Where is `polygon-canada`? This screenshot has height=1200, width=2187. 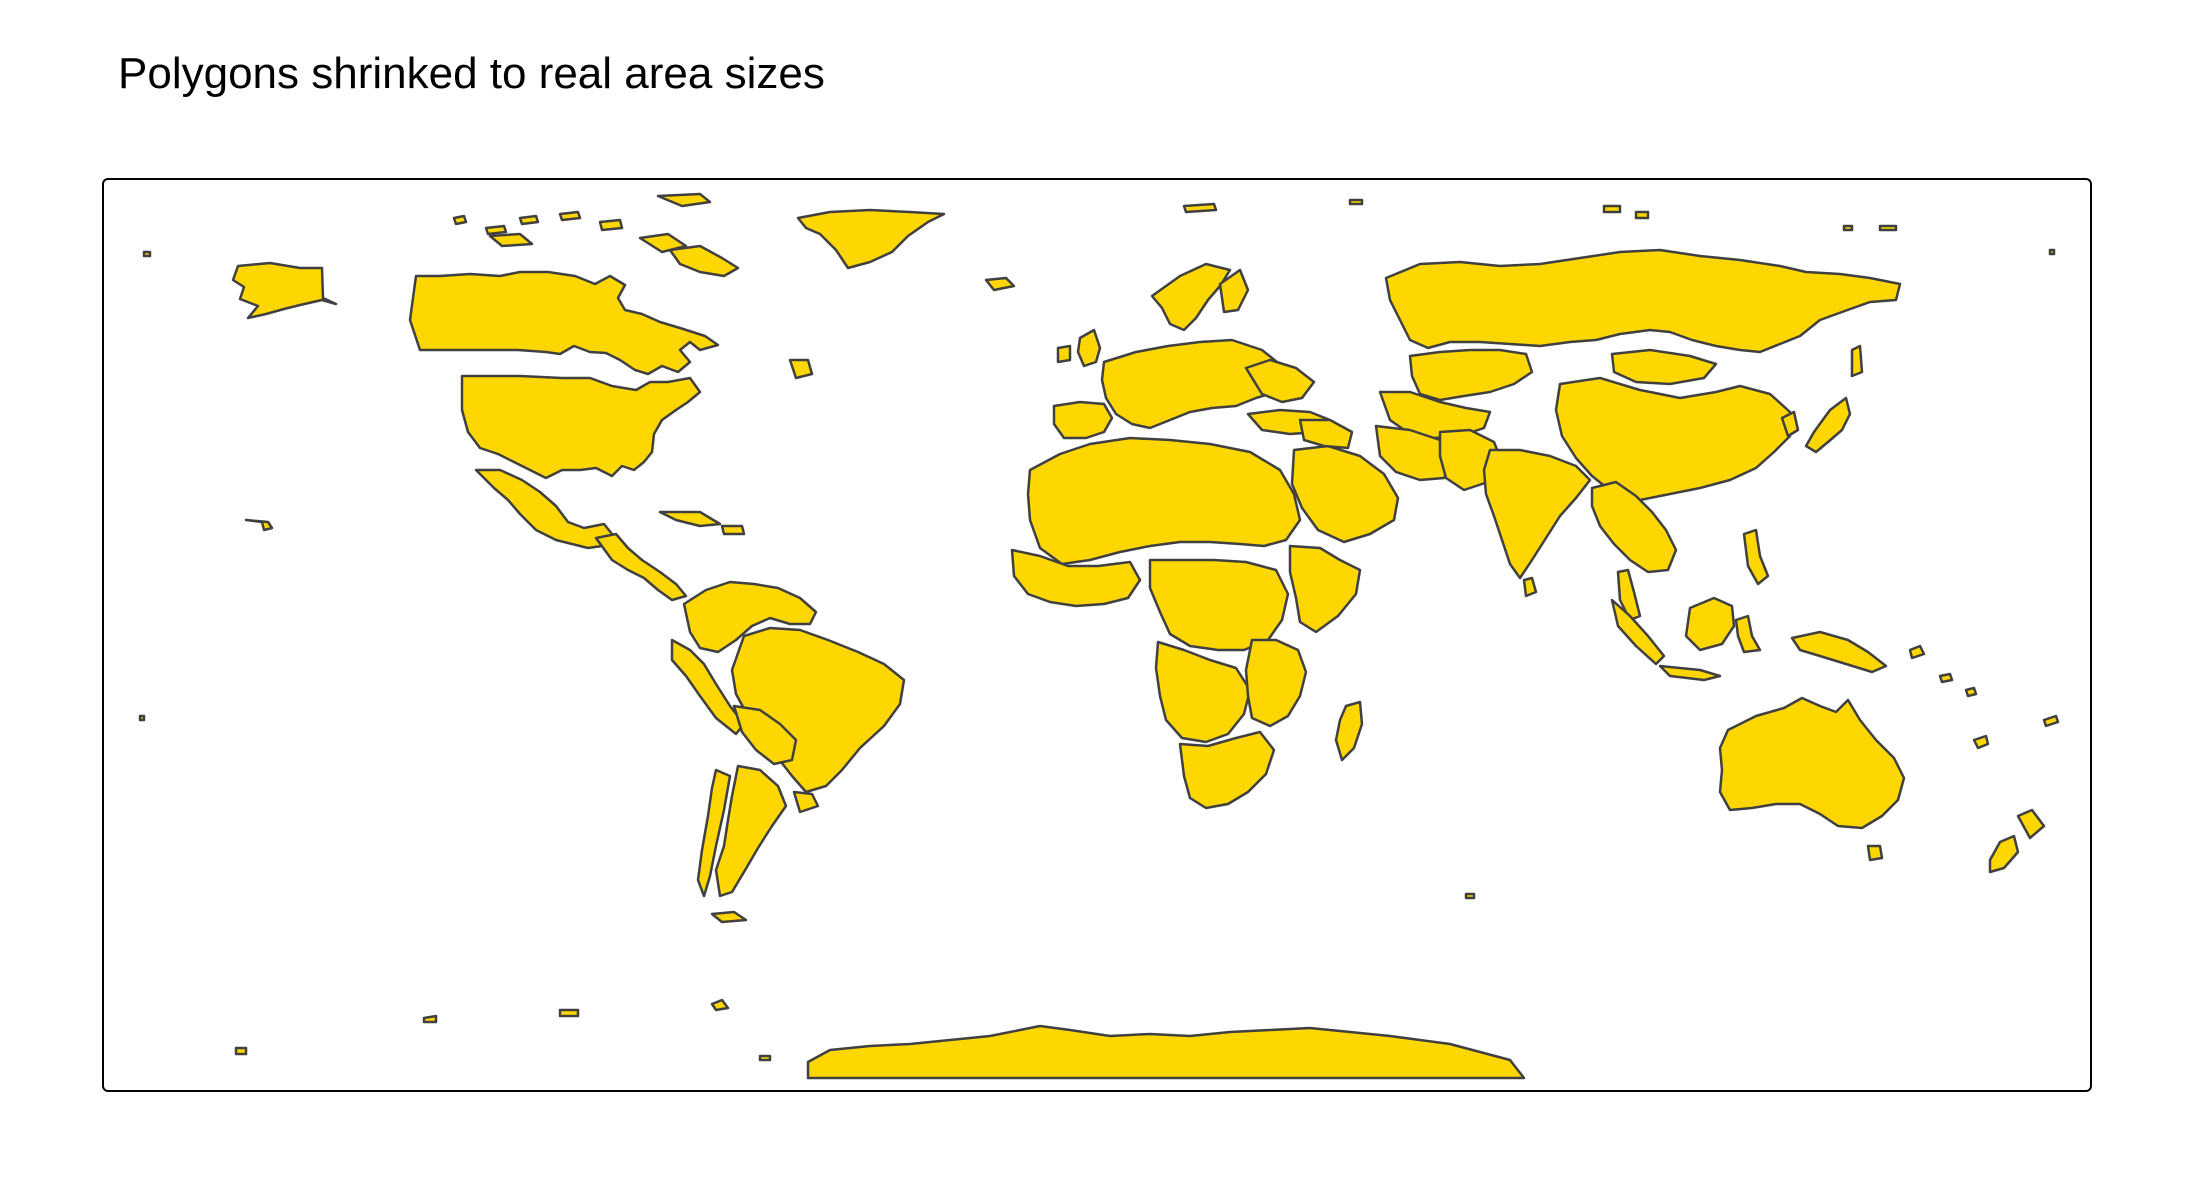 polygon-canada is located at coordinates (564, 323).